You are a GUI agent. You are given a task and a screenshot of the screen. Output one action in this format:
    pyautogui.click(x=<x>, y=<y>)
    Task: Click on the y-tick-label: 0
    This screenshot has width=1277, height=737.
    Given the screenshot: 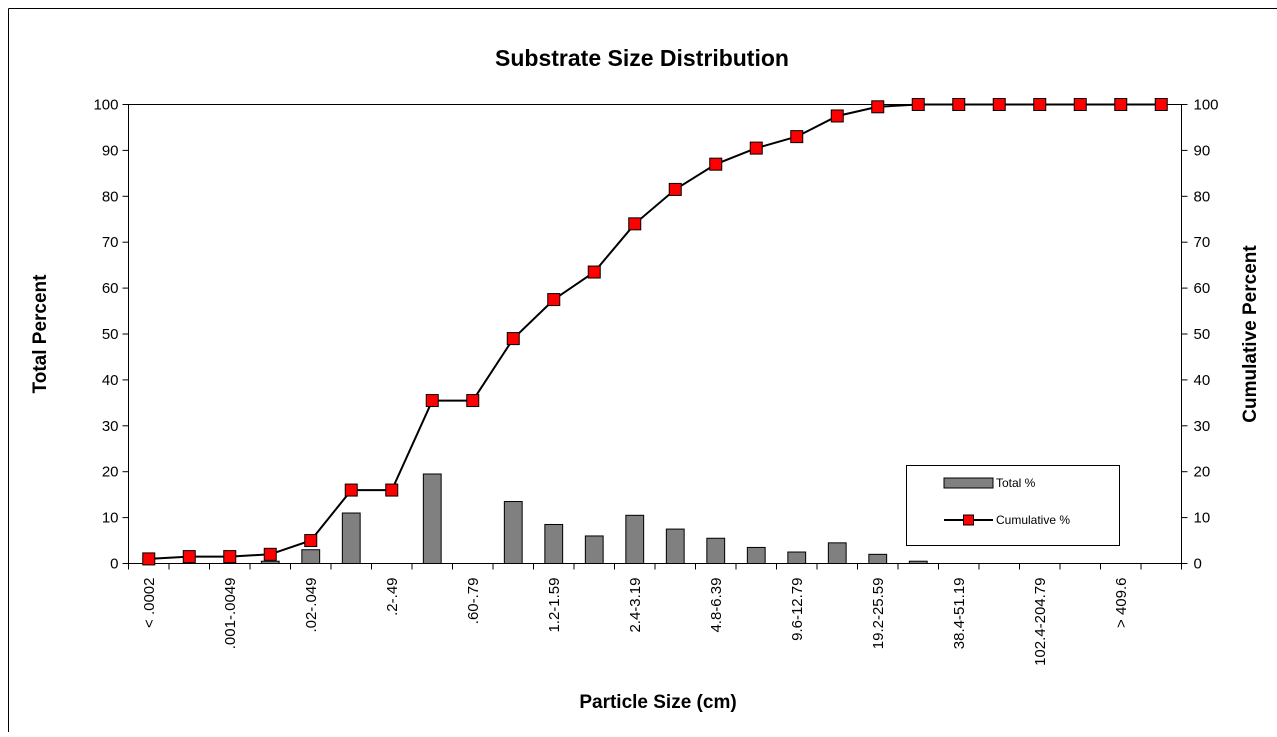 What is the action you would take?
    pyautogui.click(x=114, y=564)
    